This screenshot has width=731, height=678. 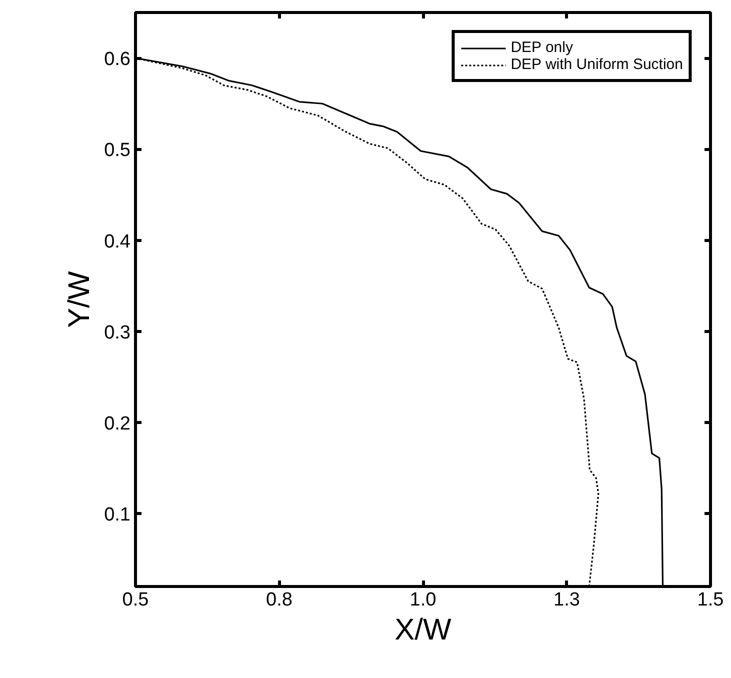 I want to click on y-tick-label: 0.4, so click(x=117, y=241).